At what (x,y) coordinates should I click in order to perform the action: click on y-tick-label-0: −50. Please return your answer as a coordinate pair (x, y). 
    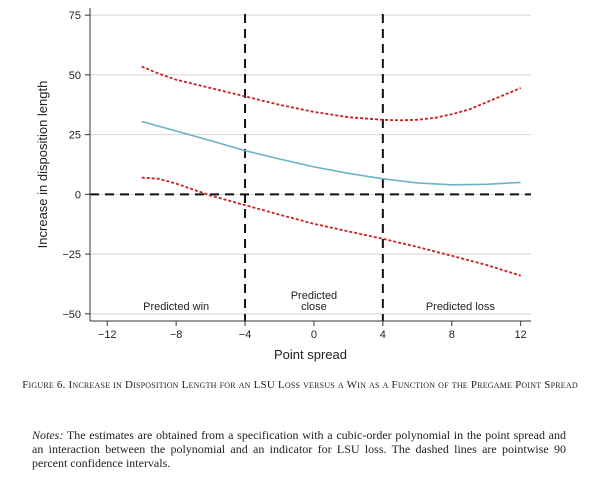
    Looking at the image, I should click on (71, 315).